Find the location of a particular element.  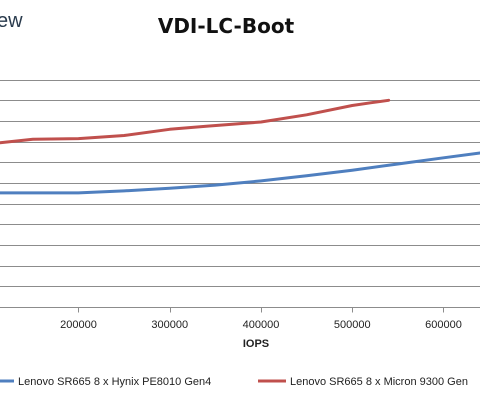

chart-title: VDI-LC-Boot is located at coordinates (226, 26).